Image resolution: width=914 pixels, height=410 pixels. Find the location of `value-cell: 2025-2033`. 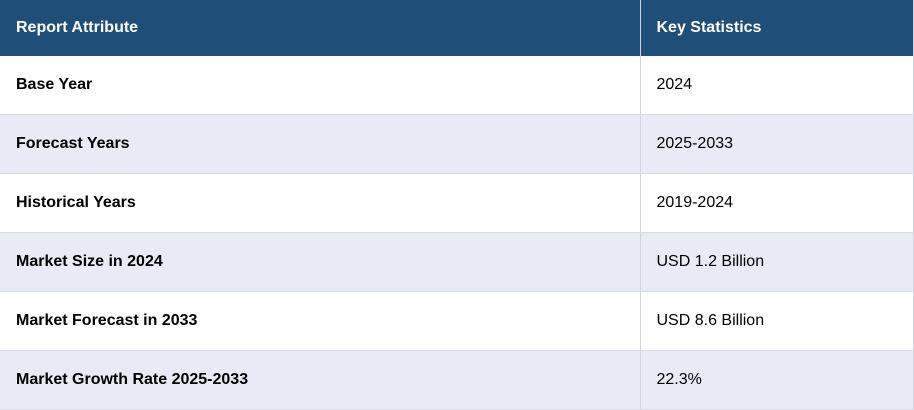

value-cell: 2025-2033 is located at coordinates (777, 144).